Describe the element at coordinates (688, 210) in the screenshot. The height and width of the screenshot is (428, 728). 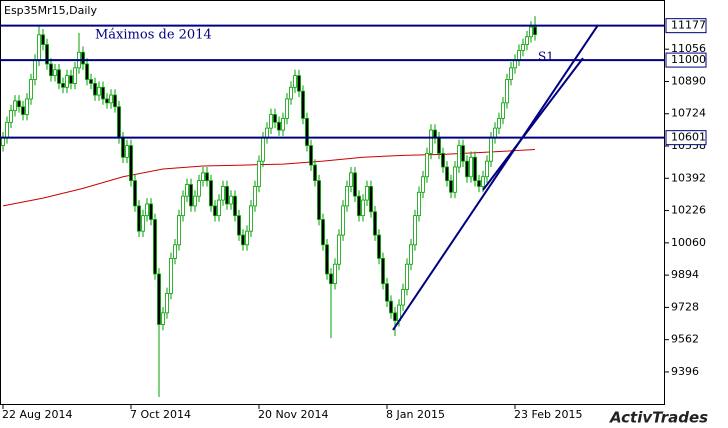
I see `y-tick-label: 10226` at that location.